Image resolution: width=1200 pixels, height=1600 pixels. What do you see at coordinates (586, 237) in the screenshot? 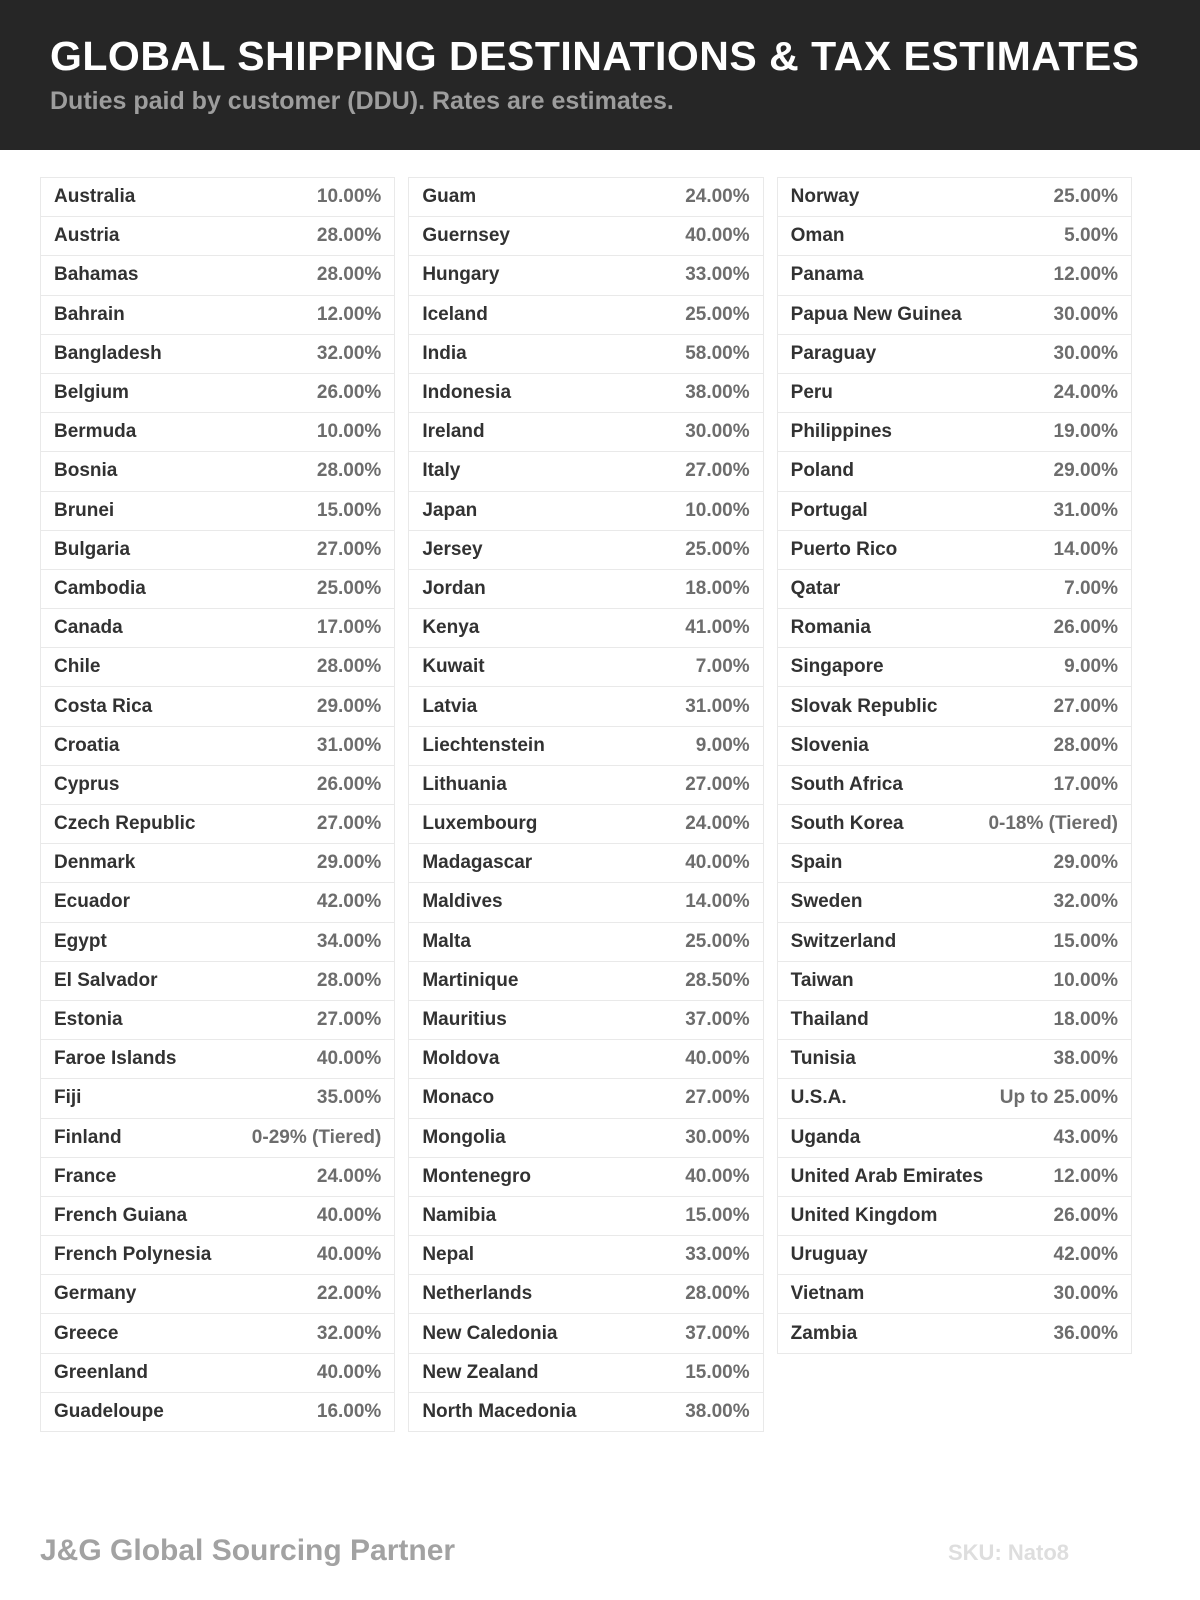
I see `table-row: Guernsey 40.00%` at bounding box center [586, 237].